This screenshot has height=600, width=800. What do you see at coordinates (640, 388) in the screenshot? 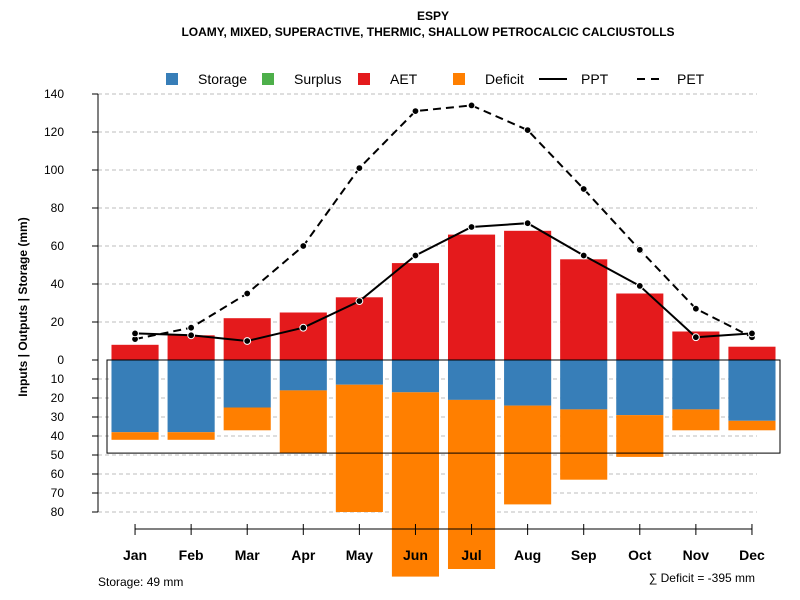
I see `storage-bar-oct` at bounding box center [640, 388].